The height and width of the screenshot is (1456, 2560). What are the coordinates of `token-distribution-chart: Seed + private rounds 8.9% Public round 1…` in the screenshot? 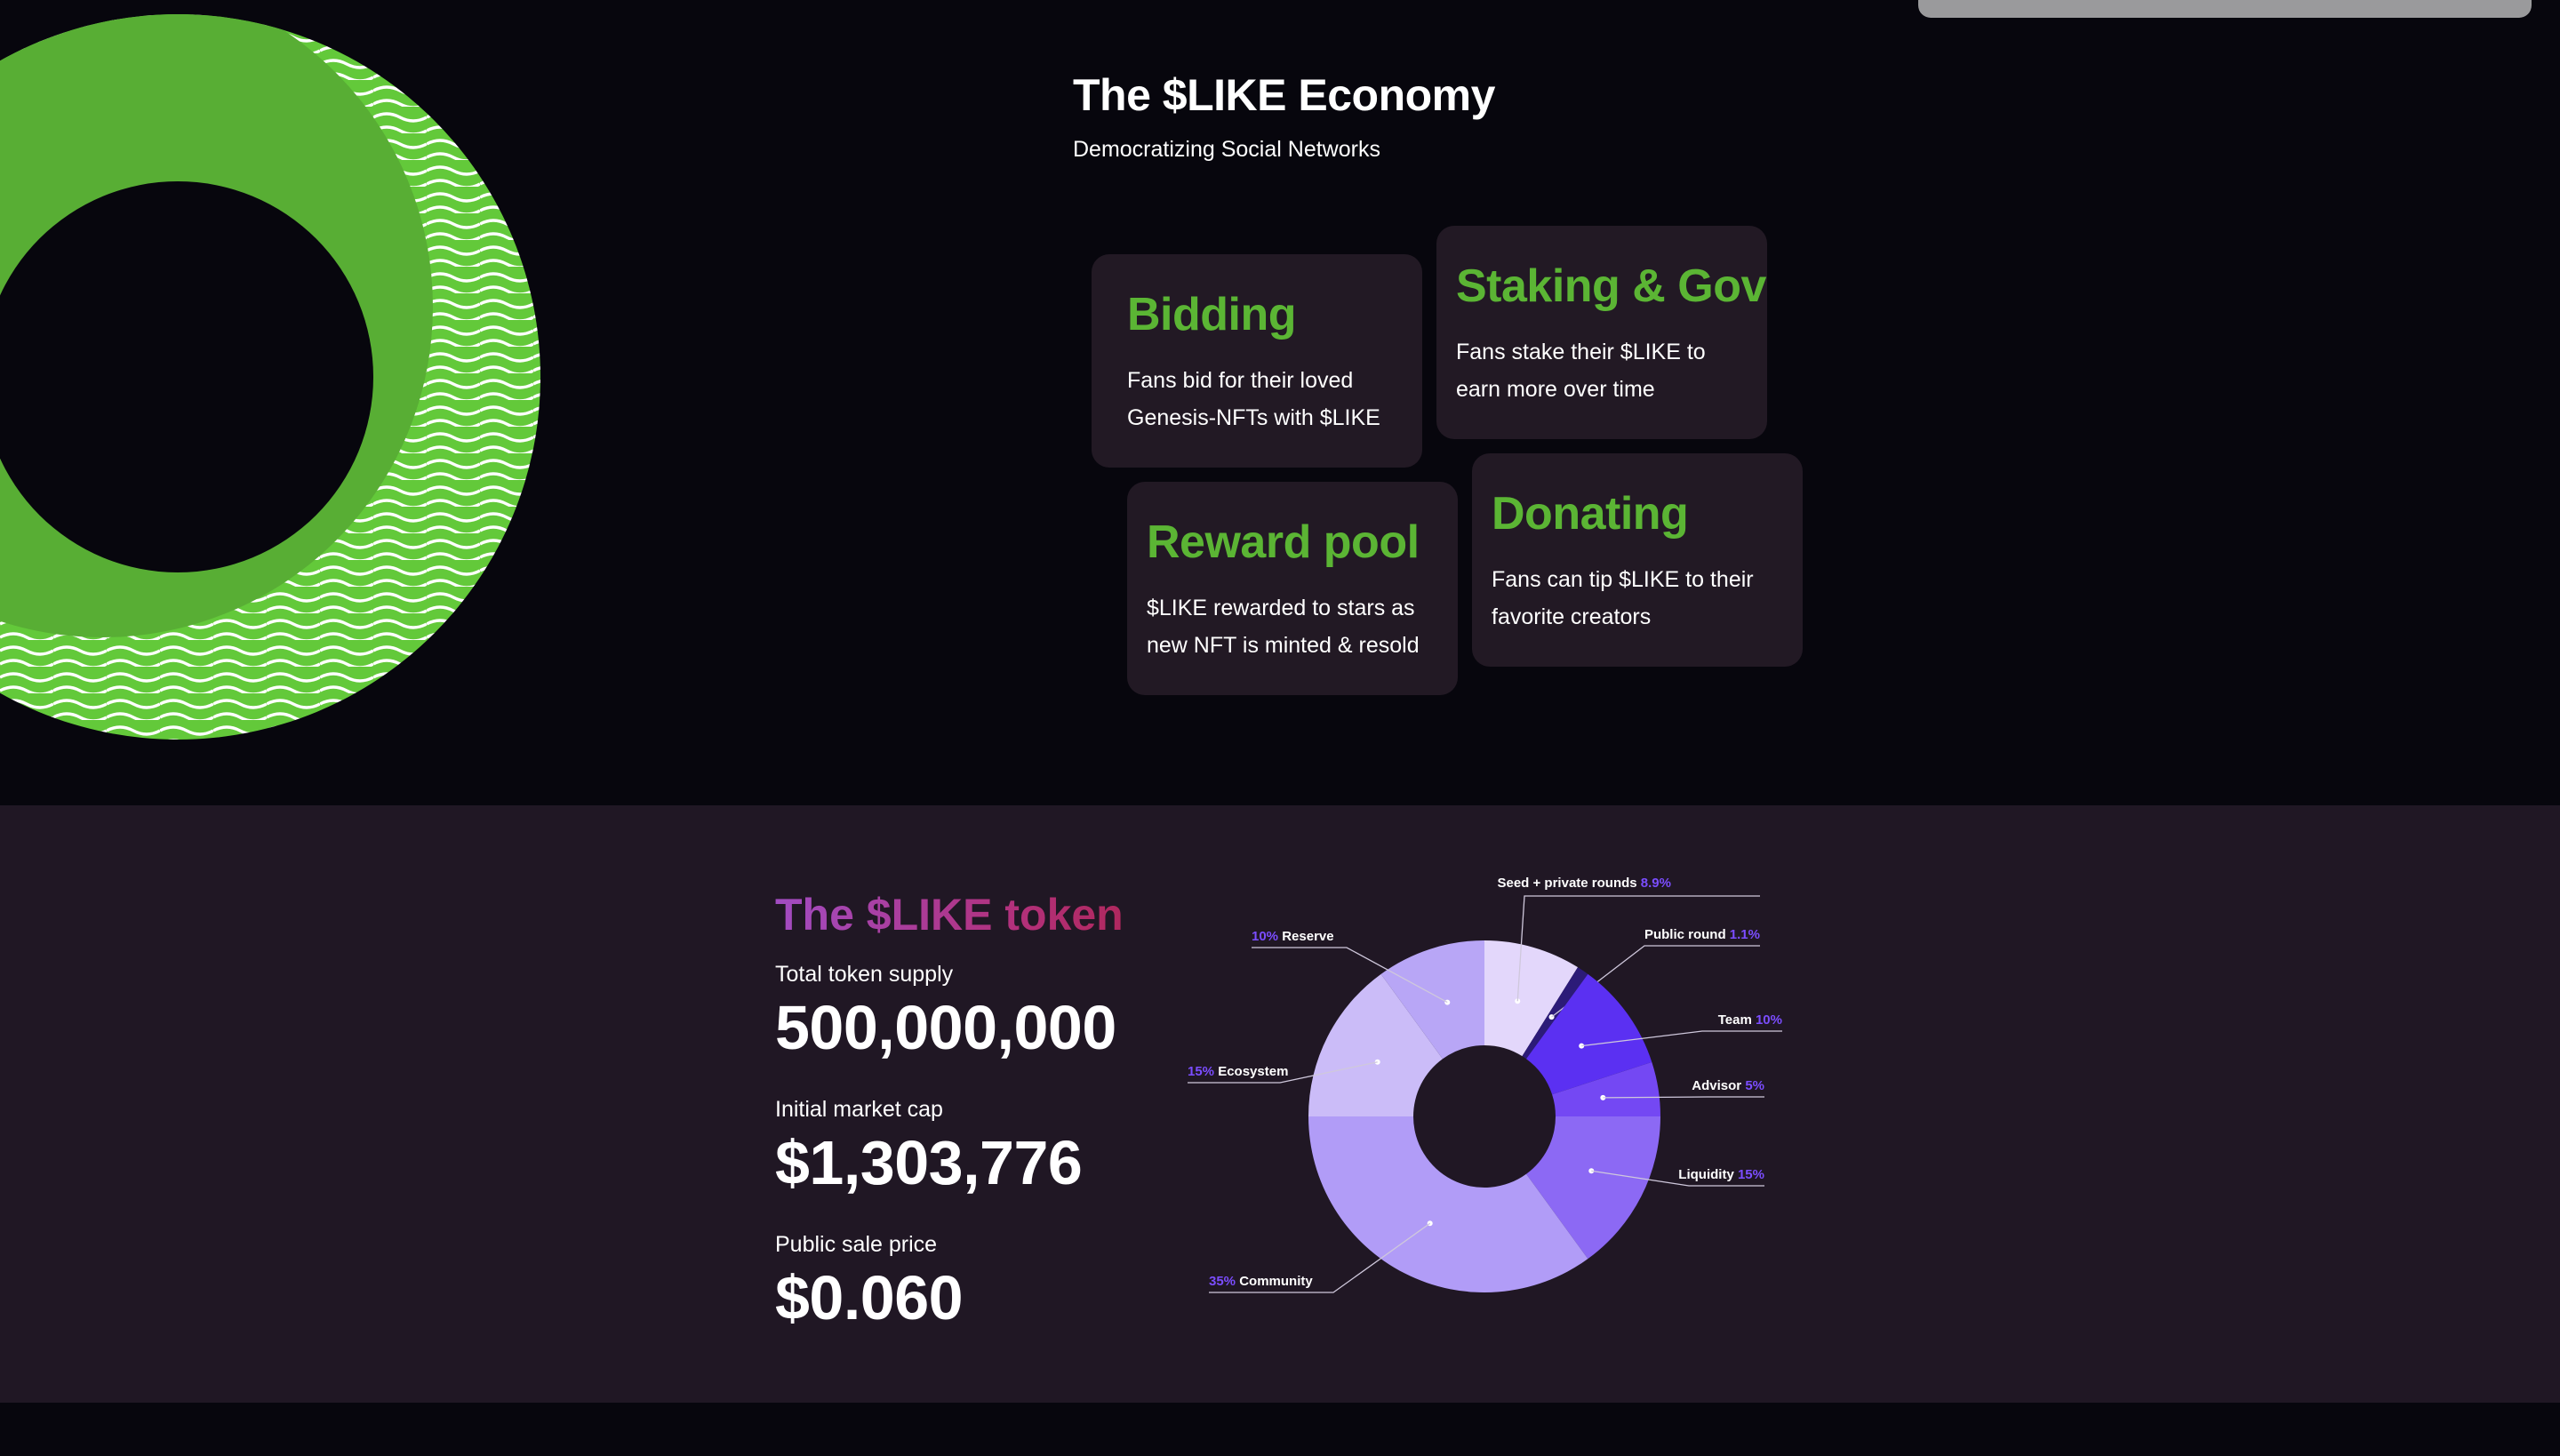 It's located at (1485, 1084).